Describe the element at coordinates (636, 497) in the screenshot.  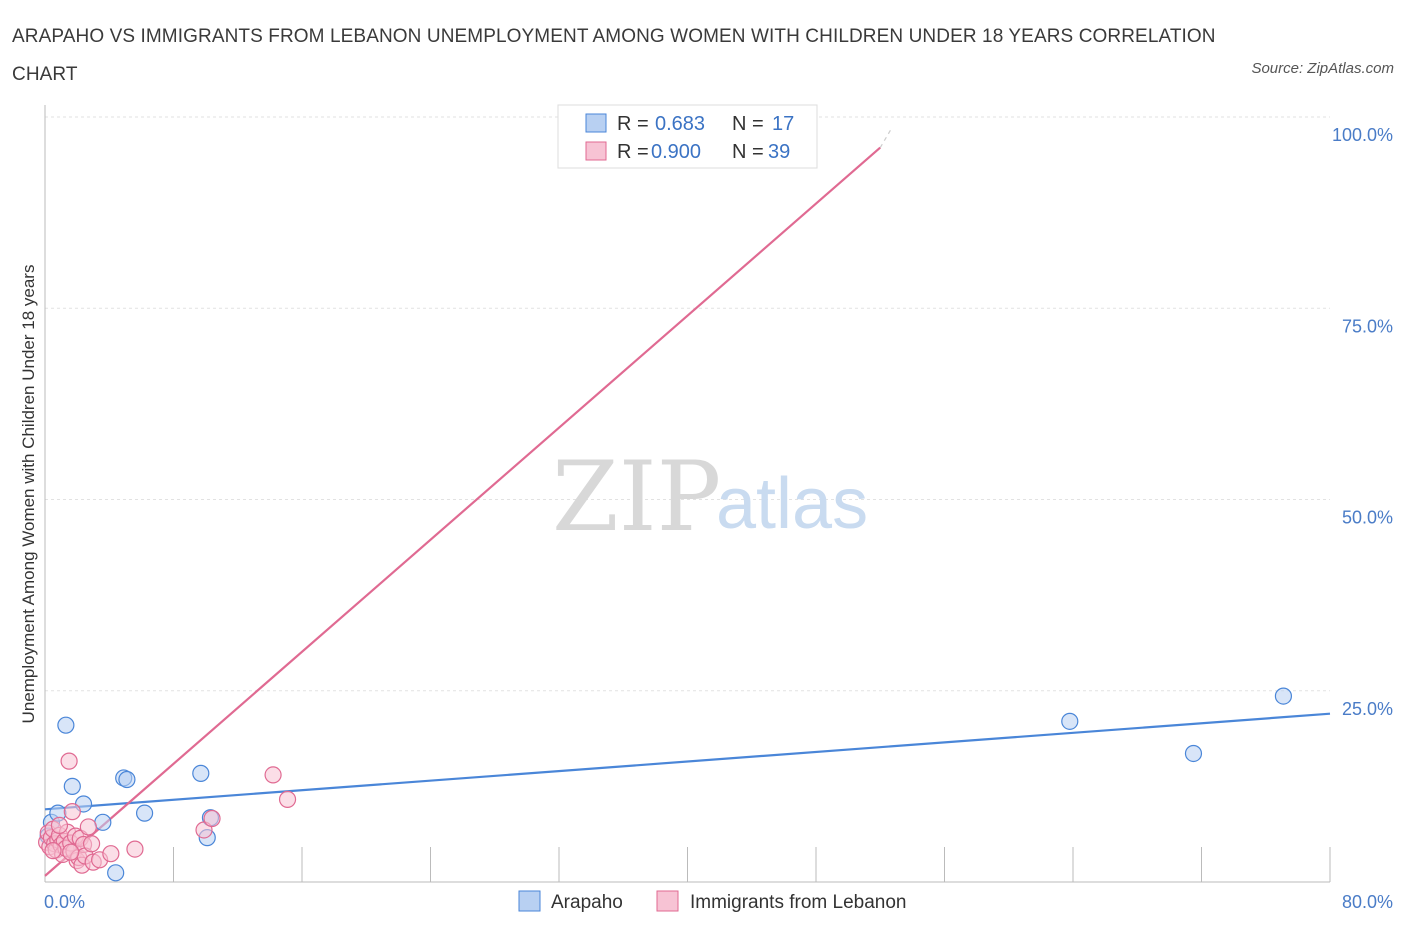
I see `watermark-zip: ZIP` at that location.